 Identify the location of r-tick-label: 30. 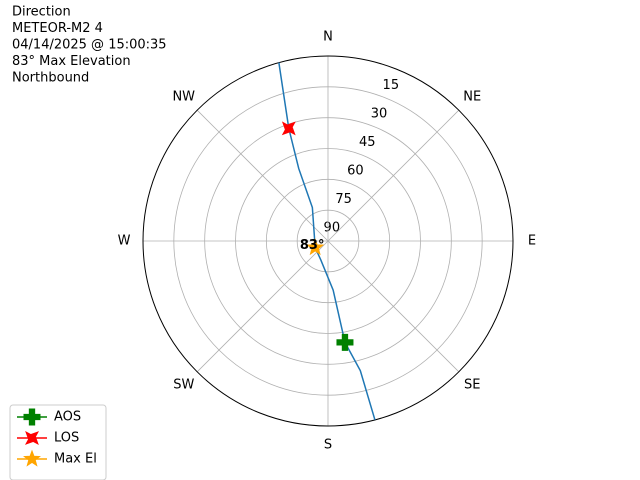
(379, 113).